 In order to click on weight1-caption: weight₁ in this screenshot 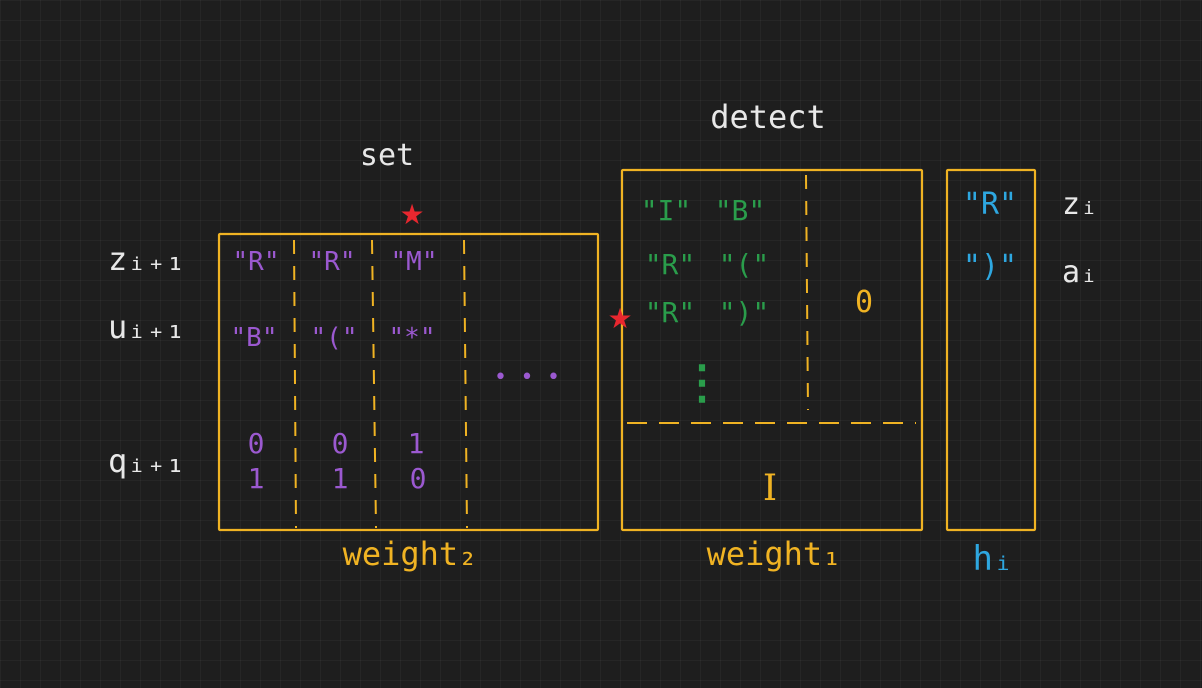, I will do `click(774, 554)`.